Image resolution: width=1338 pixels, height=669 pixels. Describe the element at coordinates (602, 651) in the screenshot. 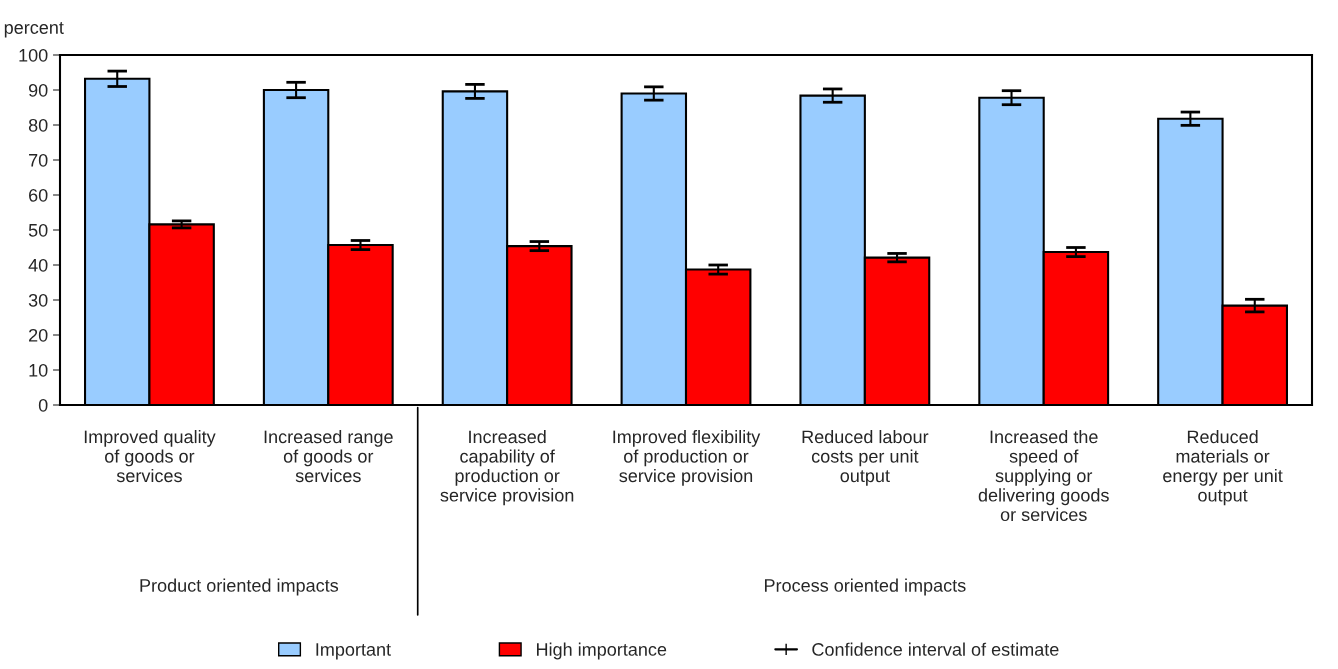

I see `legend-label: High importance` at that location.